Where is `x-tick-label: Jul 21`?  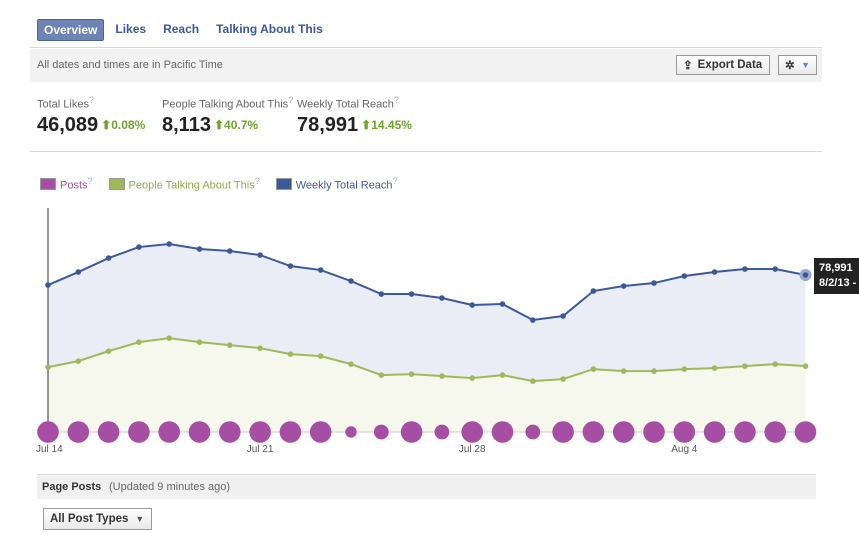
x-tick-label: Jul 21 is located at coordinates (260, 449).